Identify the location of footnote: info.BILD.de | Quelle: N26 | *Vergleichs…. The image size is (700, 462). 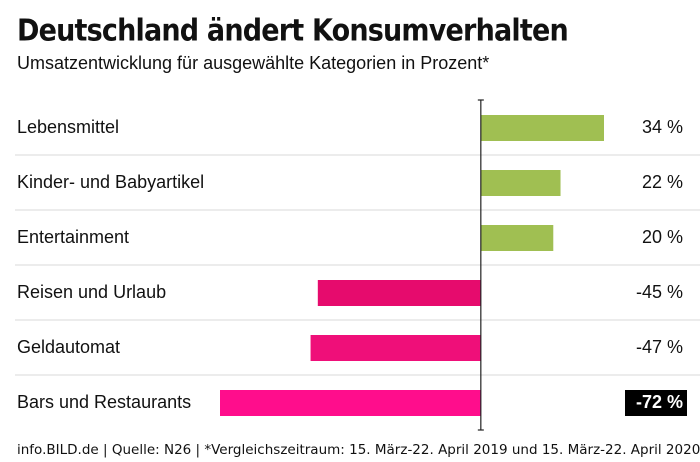
(358, 450).